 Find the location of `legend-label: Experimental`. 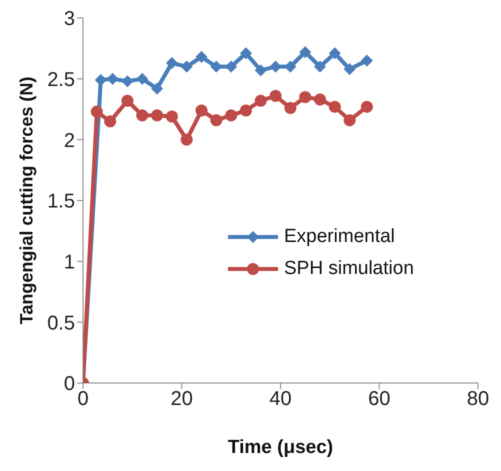

legend-label: Experimental is located at coordinates (339, 237).